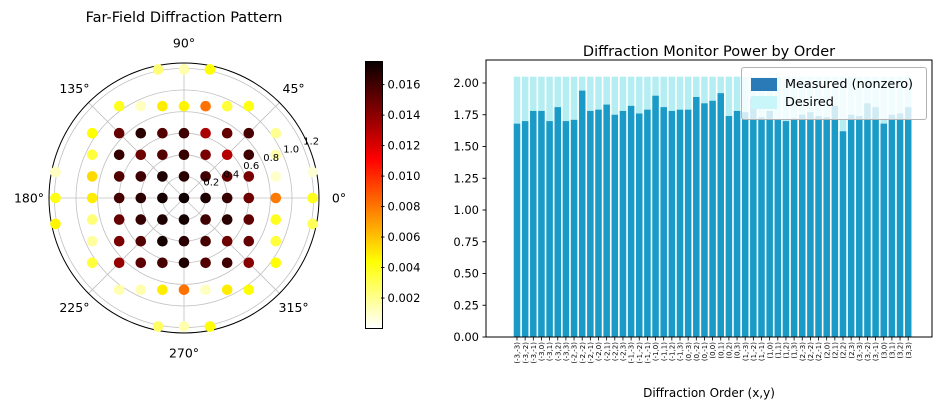 This screenshot has height=411, width=940. What do you see at coordinates (844, 350) in the screenshot?
I see `x-tick-label: (2,2)` at bounding box center [844, 350].